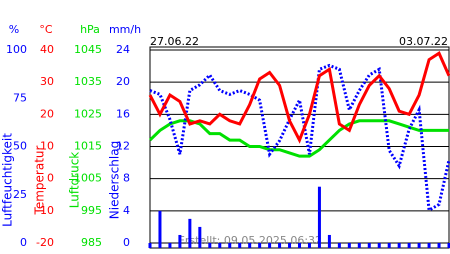 The image size is (450, 254). What do you see at coordinates (88, 178) in the screenshot?
I see `y-tick-label: 1005` at bounding box center [88, 178].